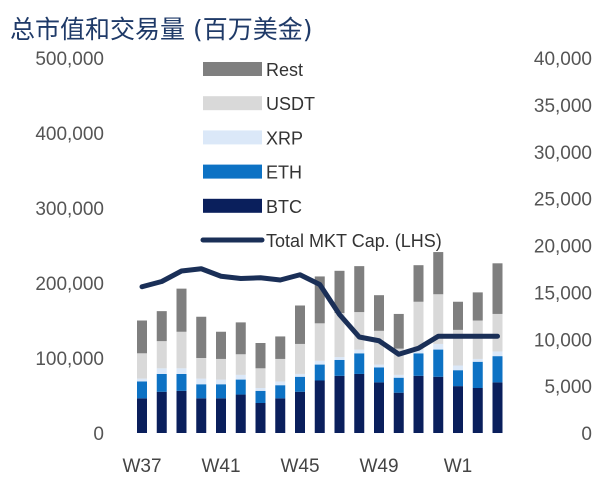  What do you see at coordinates (141, 466) in the screenshot?
I see `x-tick-label: W37` at bounding box center [141, 466].